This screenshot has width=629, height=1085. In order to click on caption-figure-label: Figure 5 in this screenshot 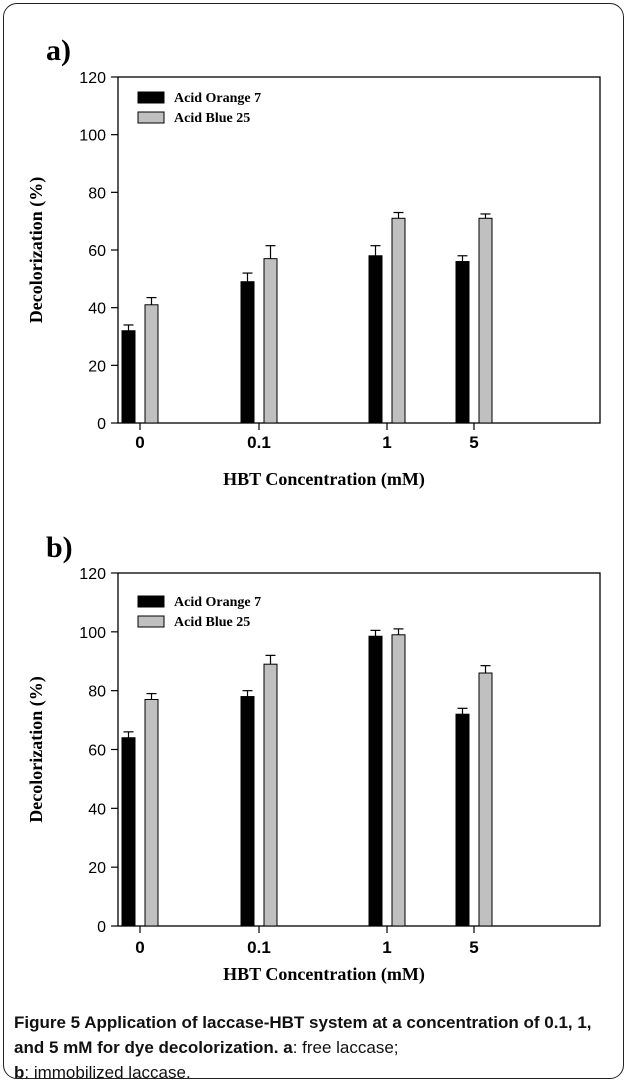, I will do `click(47, 1022)`.